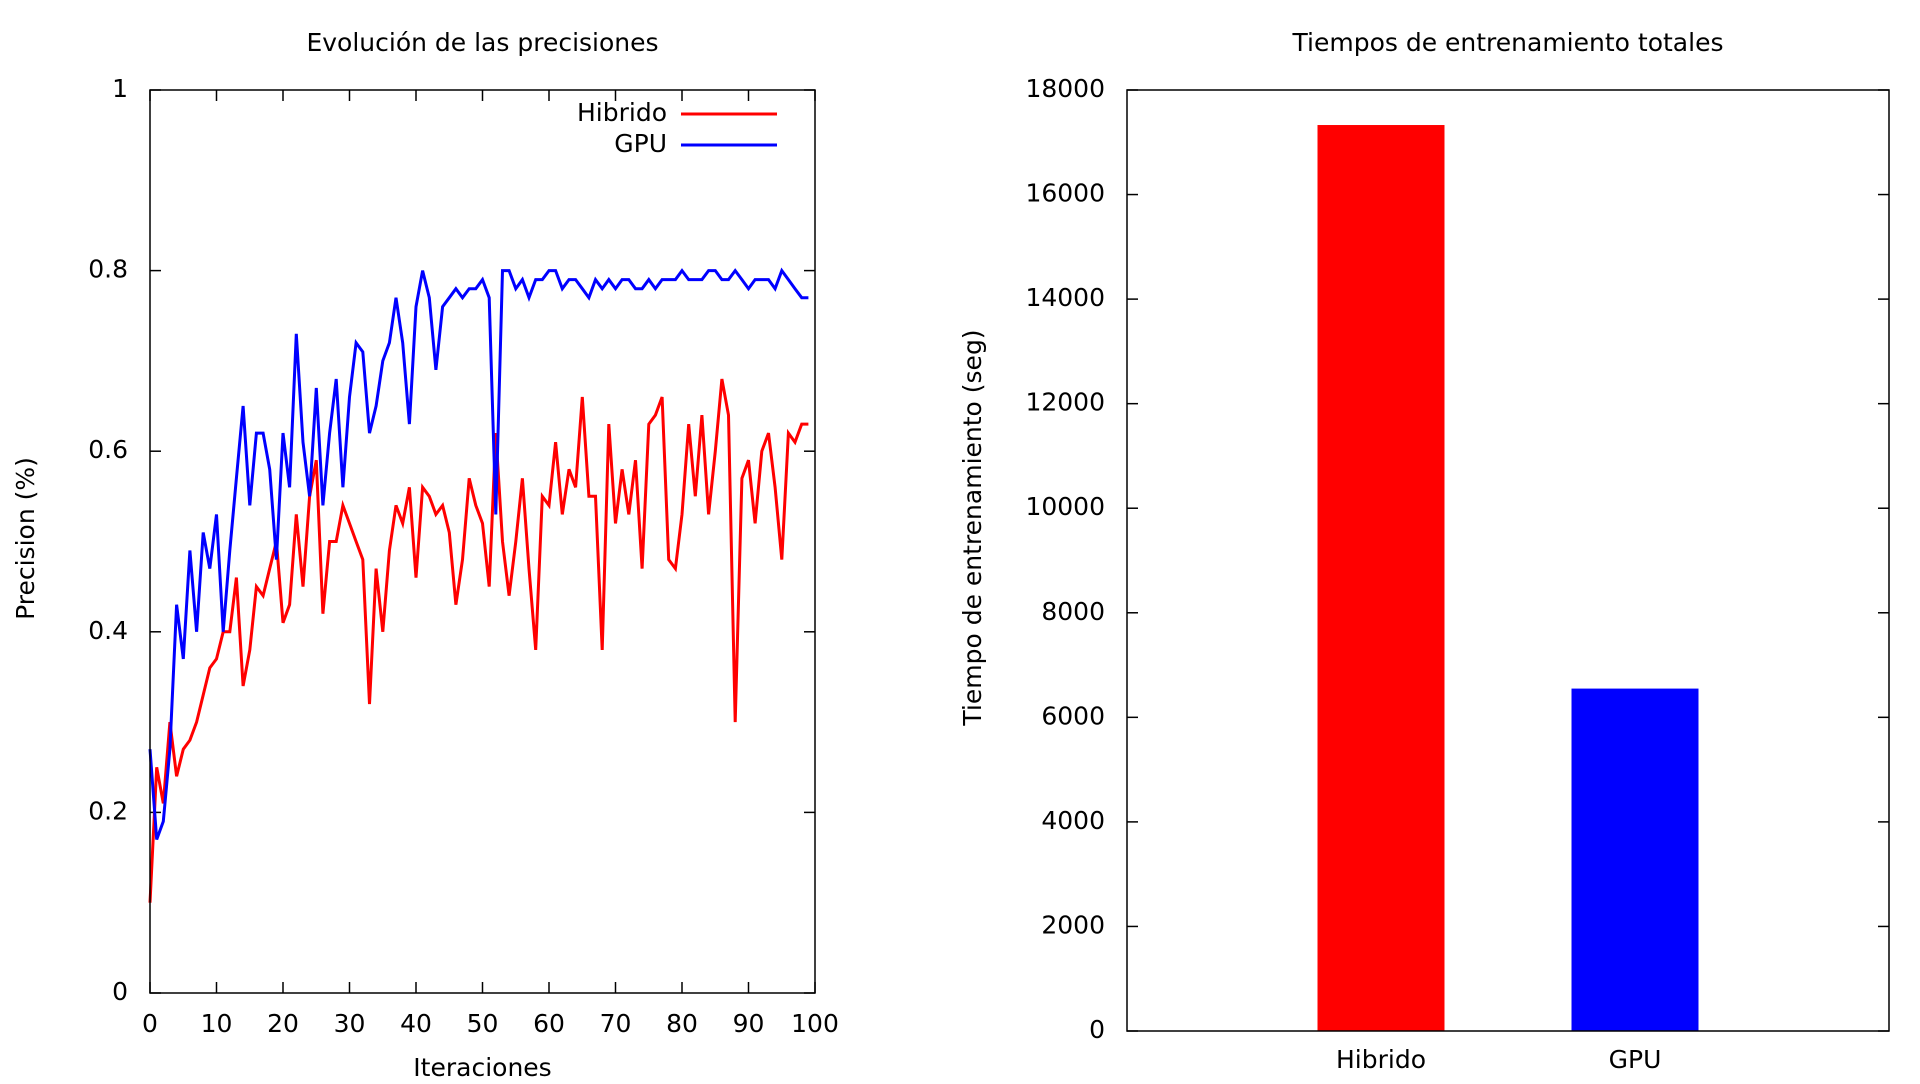 This screenshot has width=1920, height=1084. Describe the element at coordinates (1065, 193) in the screenshot. I see `y-tick-label: 16000` at that location.